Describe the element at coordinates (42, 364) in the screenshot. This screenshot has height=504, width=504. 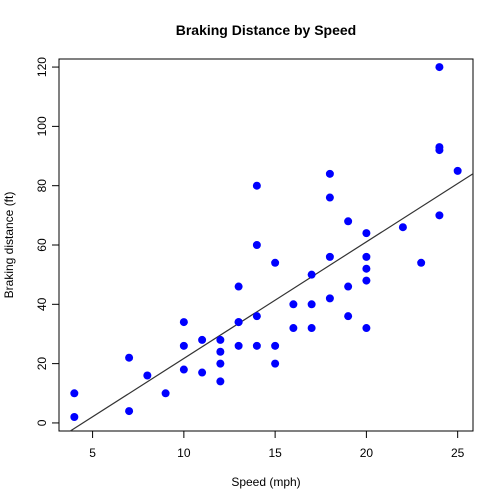
I see `y-tick-label: 20` at that location.